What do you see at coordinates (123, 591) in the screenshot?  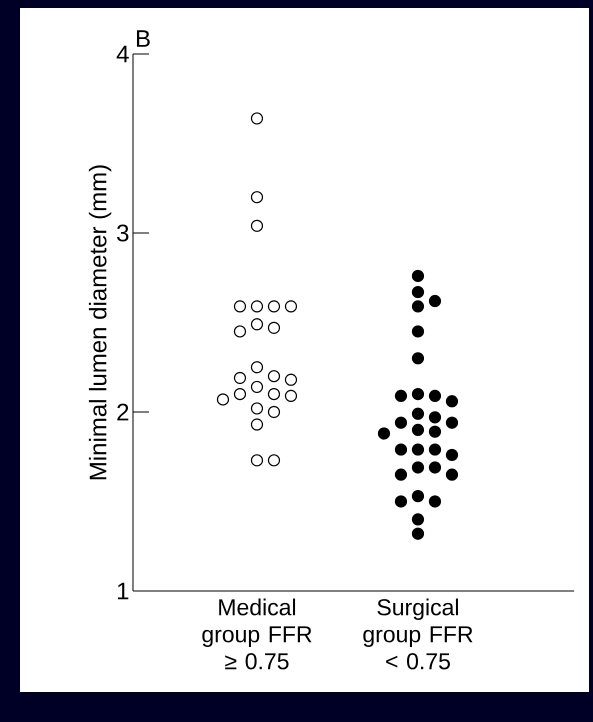 I see `y-tick-label: 1` at bounding box center [123, 591].